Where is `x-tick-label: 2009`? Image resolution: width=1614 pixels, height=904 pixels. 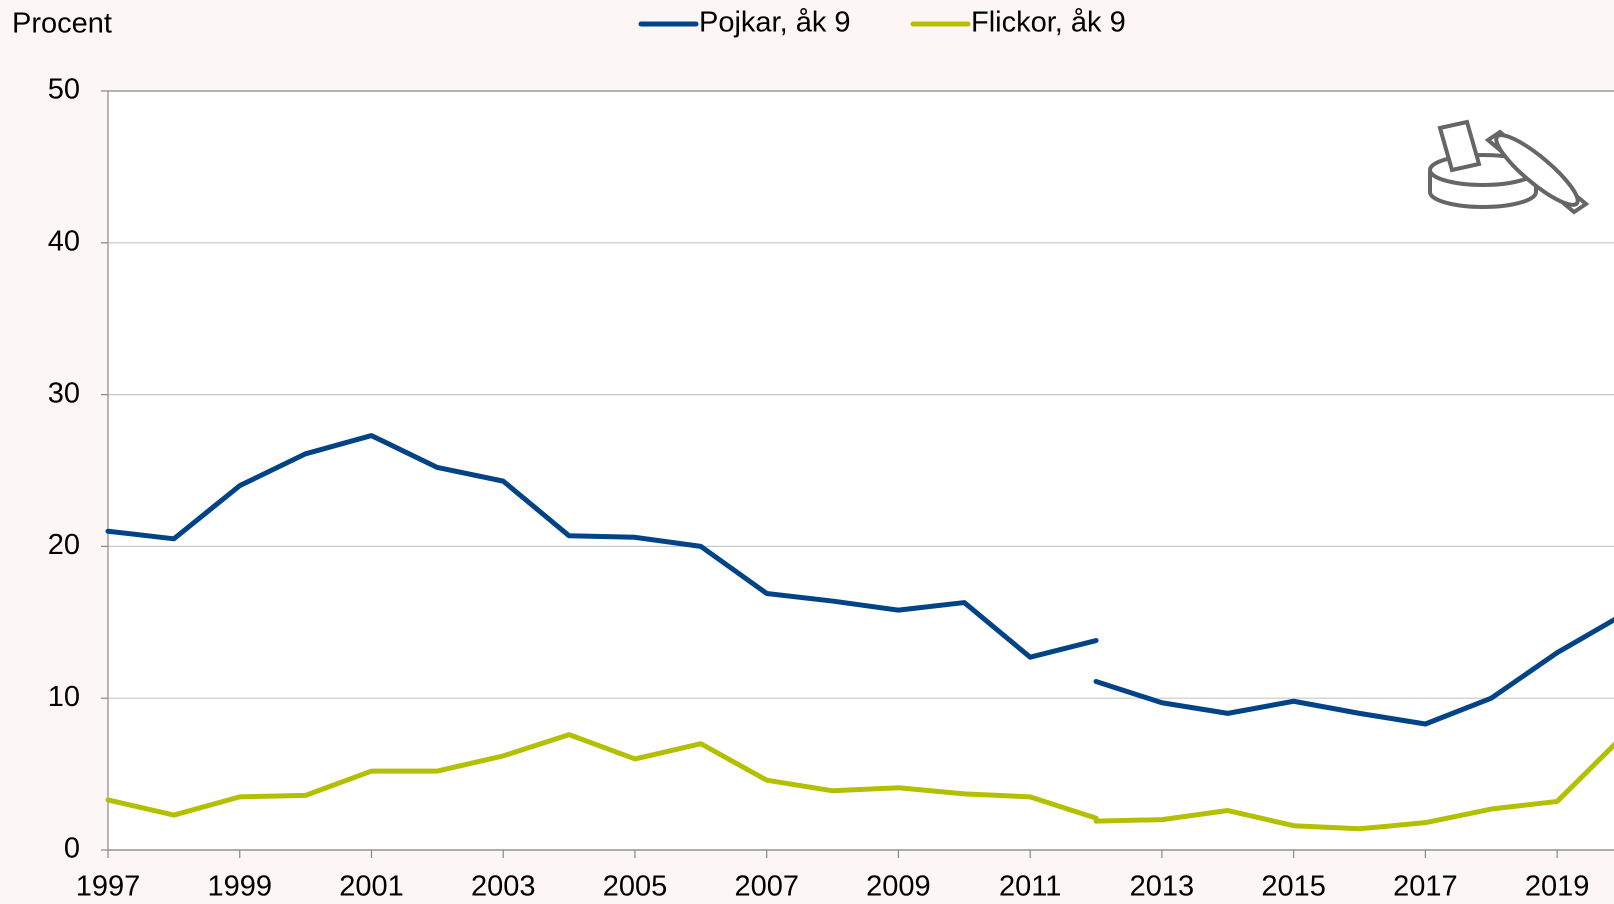 x-tick-label: 2009 is located at coordinates (898, 887).